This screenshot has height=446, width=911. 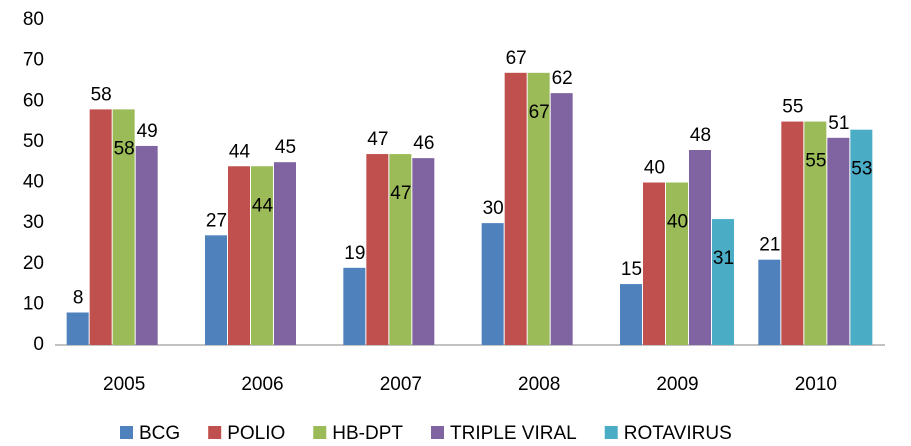 What do you see at coordinates (723, 258) in the screenshot?
I see `data-label: 31` at bounding box center [723, 258].